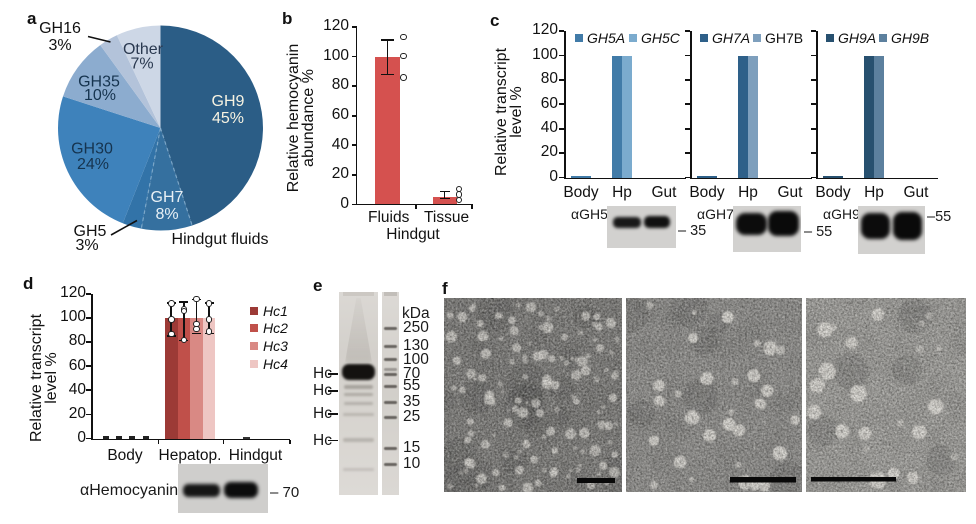  What do you see at coordinates (90, 231) in the screenshot?
I see `svg-text: GH5` at bounding box center [90, 231].